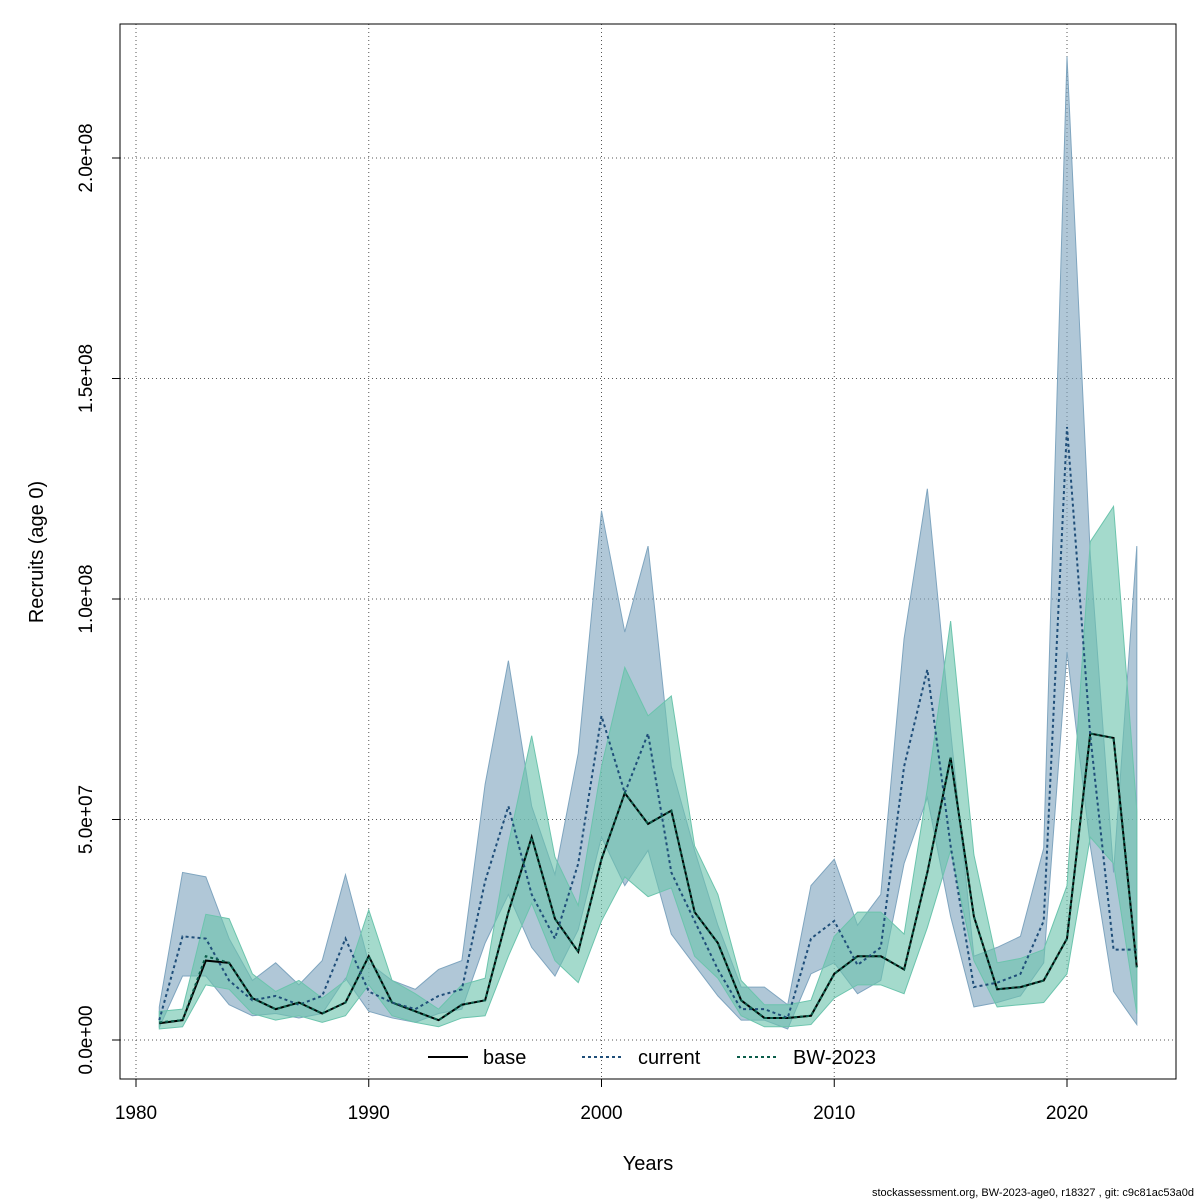 Image resolution: width=1200 pixels, height=1200 pixels. What do you see at coordinates (369, 1113) in the screenshot?
I see `x-tick-label: 1990` at bounding box center [369, 1113].